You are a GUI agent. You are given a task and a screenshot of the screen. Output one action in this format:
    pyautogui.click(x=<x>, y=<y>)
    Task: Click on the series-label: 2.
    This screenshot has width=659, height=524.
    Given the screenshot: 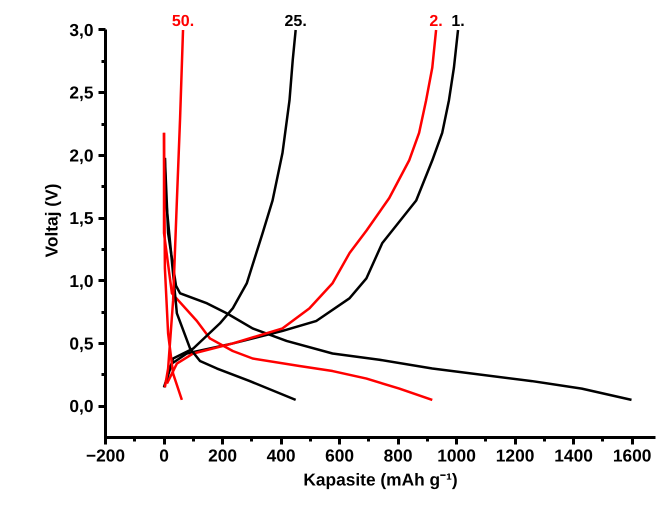 What is the action you would take?
    pyautogui.click(x=436, y=21)
    